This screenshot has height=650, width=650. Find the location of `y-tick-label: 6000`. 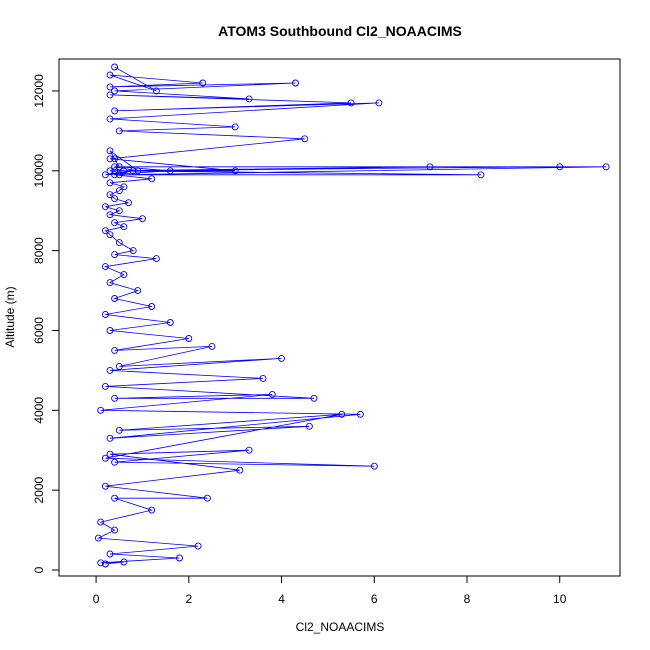

y-tick-label: 6000 is located at coordinates (39, 330).